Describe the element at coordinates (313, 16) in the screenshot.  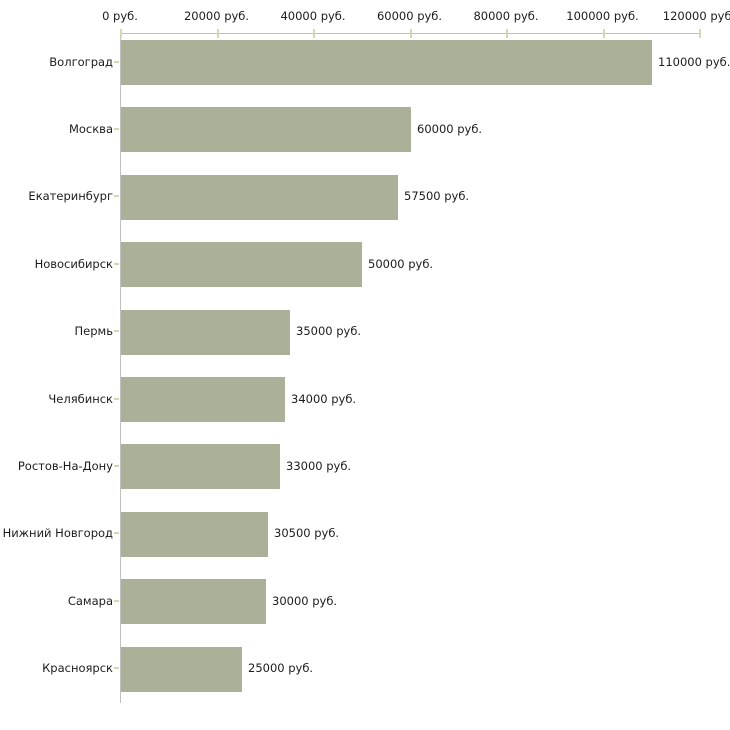
I see `x-axis-tick-label: 40000 руб.` at that location.